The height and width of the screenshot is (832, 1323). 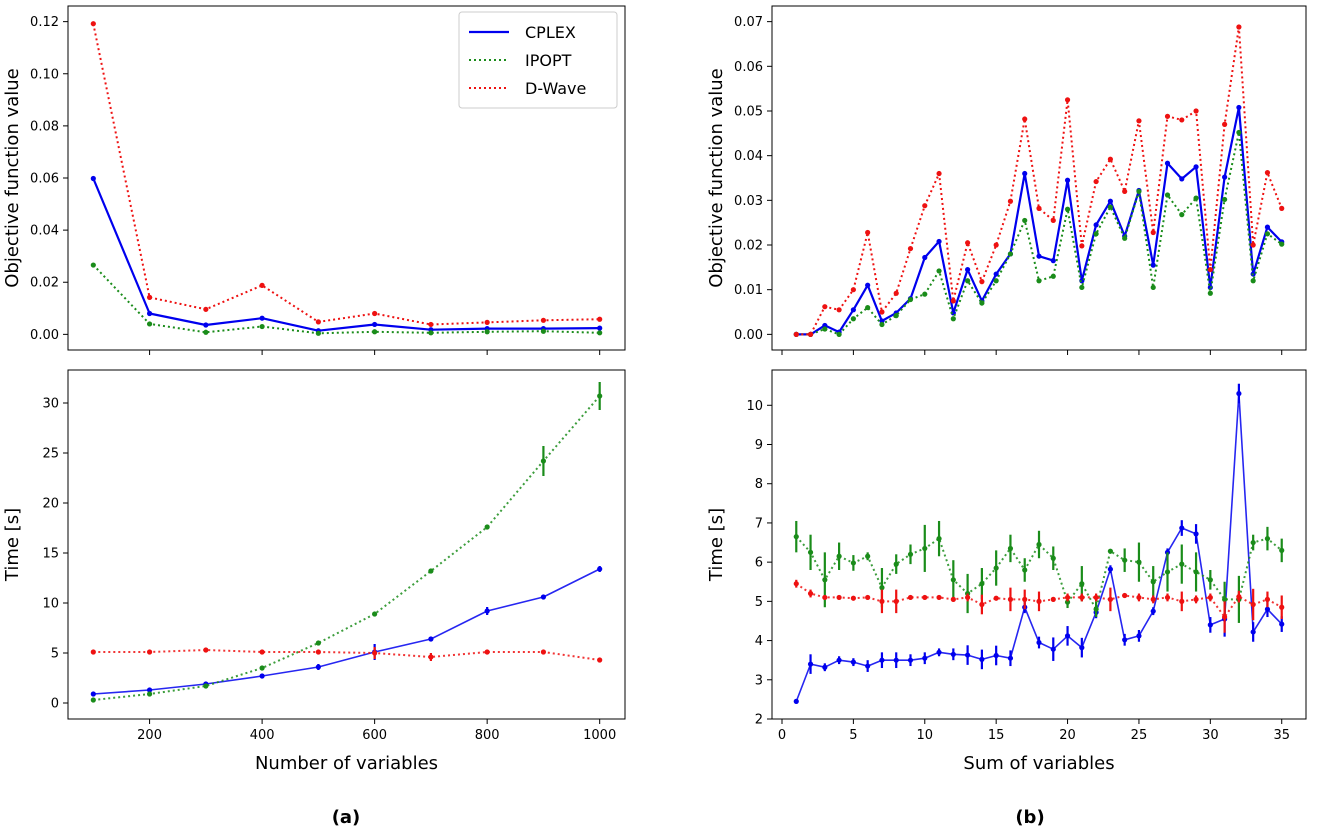 I want to click on x-axis-label: Sum of variables, so click(x=1038, y=763).